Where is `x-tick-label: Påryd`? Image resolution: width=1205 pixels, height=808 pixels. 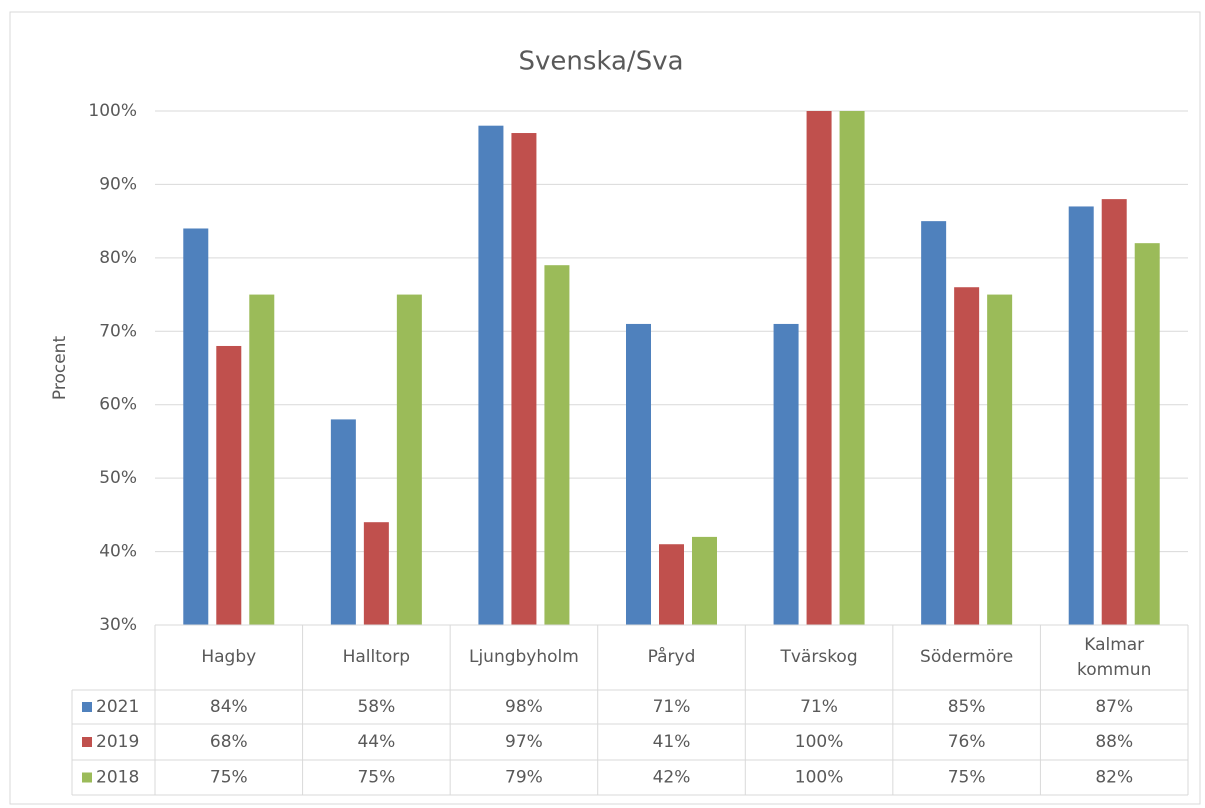 x-tick-label: Påryd is located at coordinates (672, 657).